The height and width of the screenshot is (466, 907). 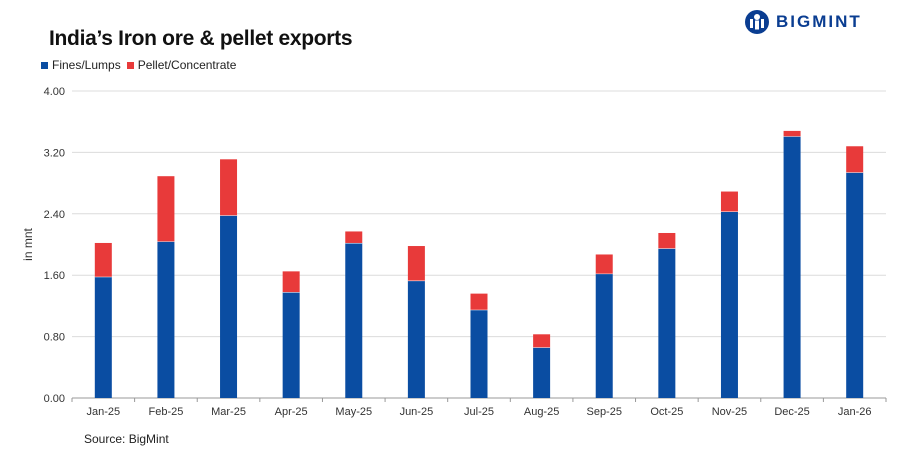 I want to click on brand-logo: BIGMINT, so click(x=803, y=22).